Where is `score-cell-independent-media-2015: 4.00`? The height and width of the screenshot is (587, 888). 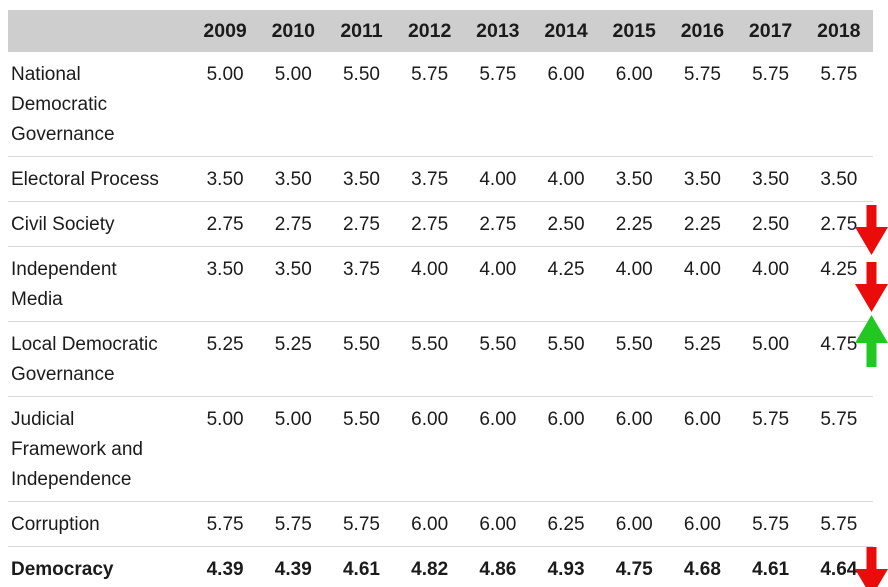 score-cell-independent-media-2015: 4.00 is located at coordinates (634, 284).